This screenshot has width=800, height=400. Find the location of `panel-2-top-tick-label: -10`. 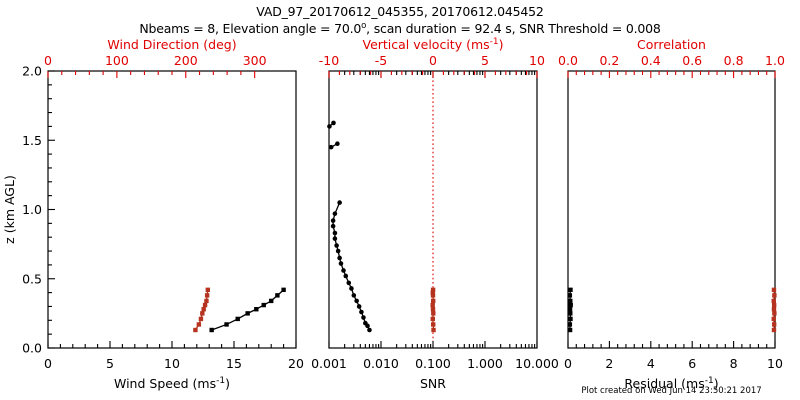

panel-2-top-tick-label: -10 is located at coordinates (329, 60).